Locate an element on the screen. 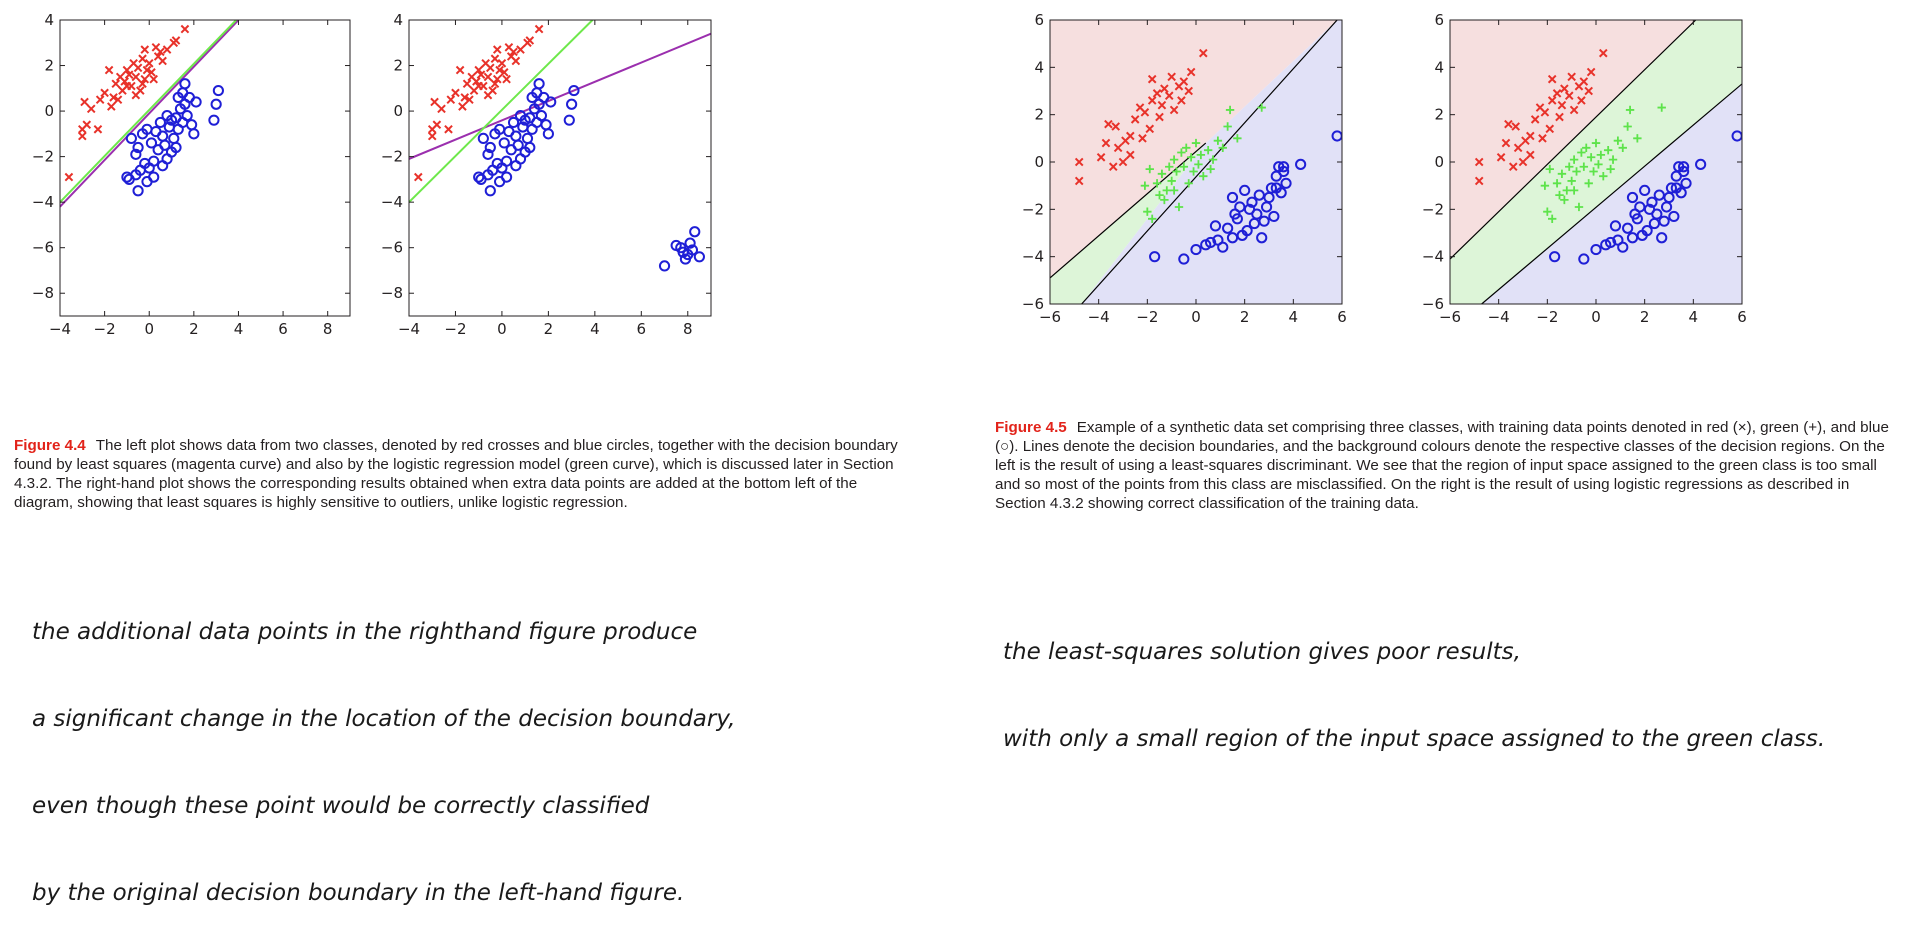 This screenshot has width=1917, height=937. logistic-regression-line is located at coordinates (501, 111).